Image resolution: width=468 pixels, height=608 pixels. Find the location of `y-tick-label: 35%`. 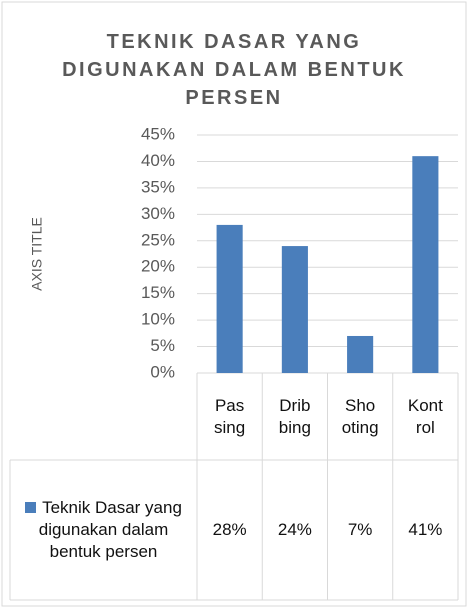

y-tick-label: 35% is located at coordinates (158, 186).